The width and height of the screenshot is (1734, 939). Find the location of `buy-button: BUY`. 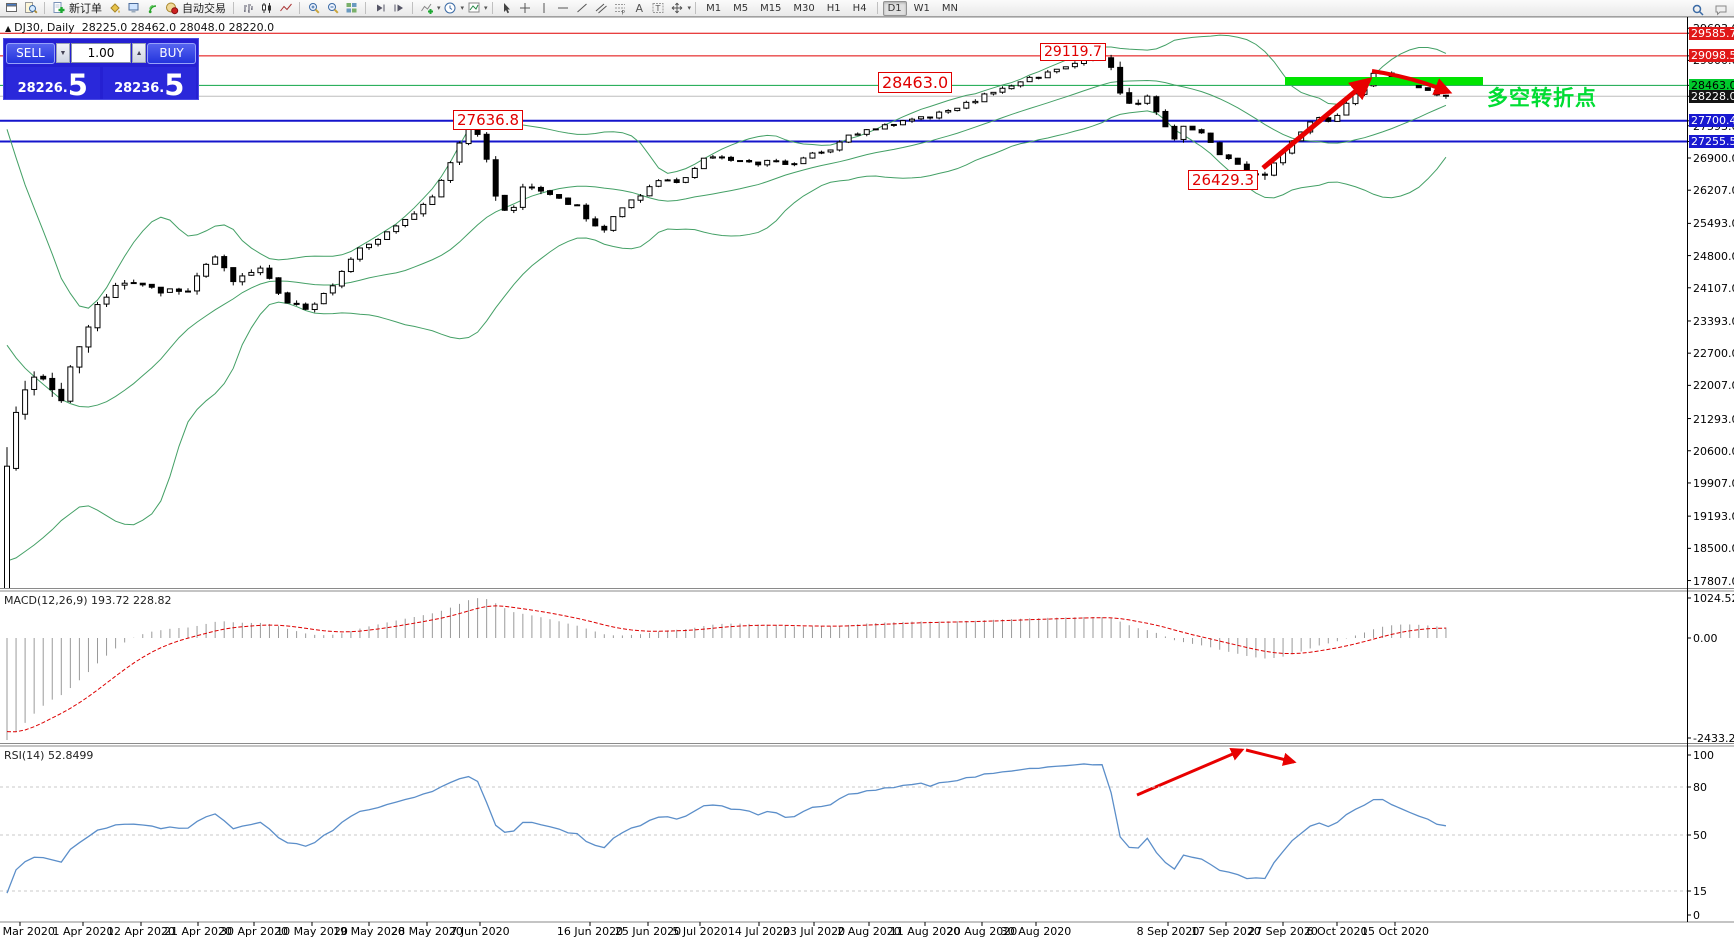

buy-button: BUY is located at coordinates (171, 53).